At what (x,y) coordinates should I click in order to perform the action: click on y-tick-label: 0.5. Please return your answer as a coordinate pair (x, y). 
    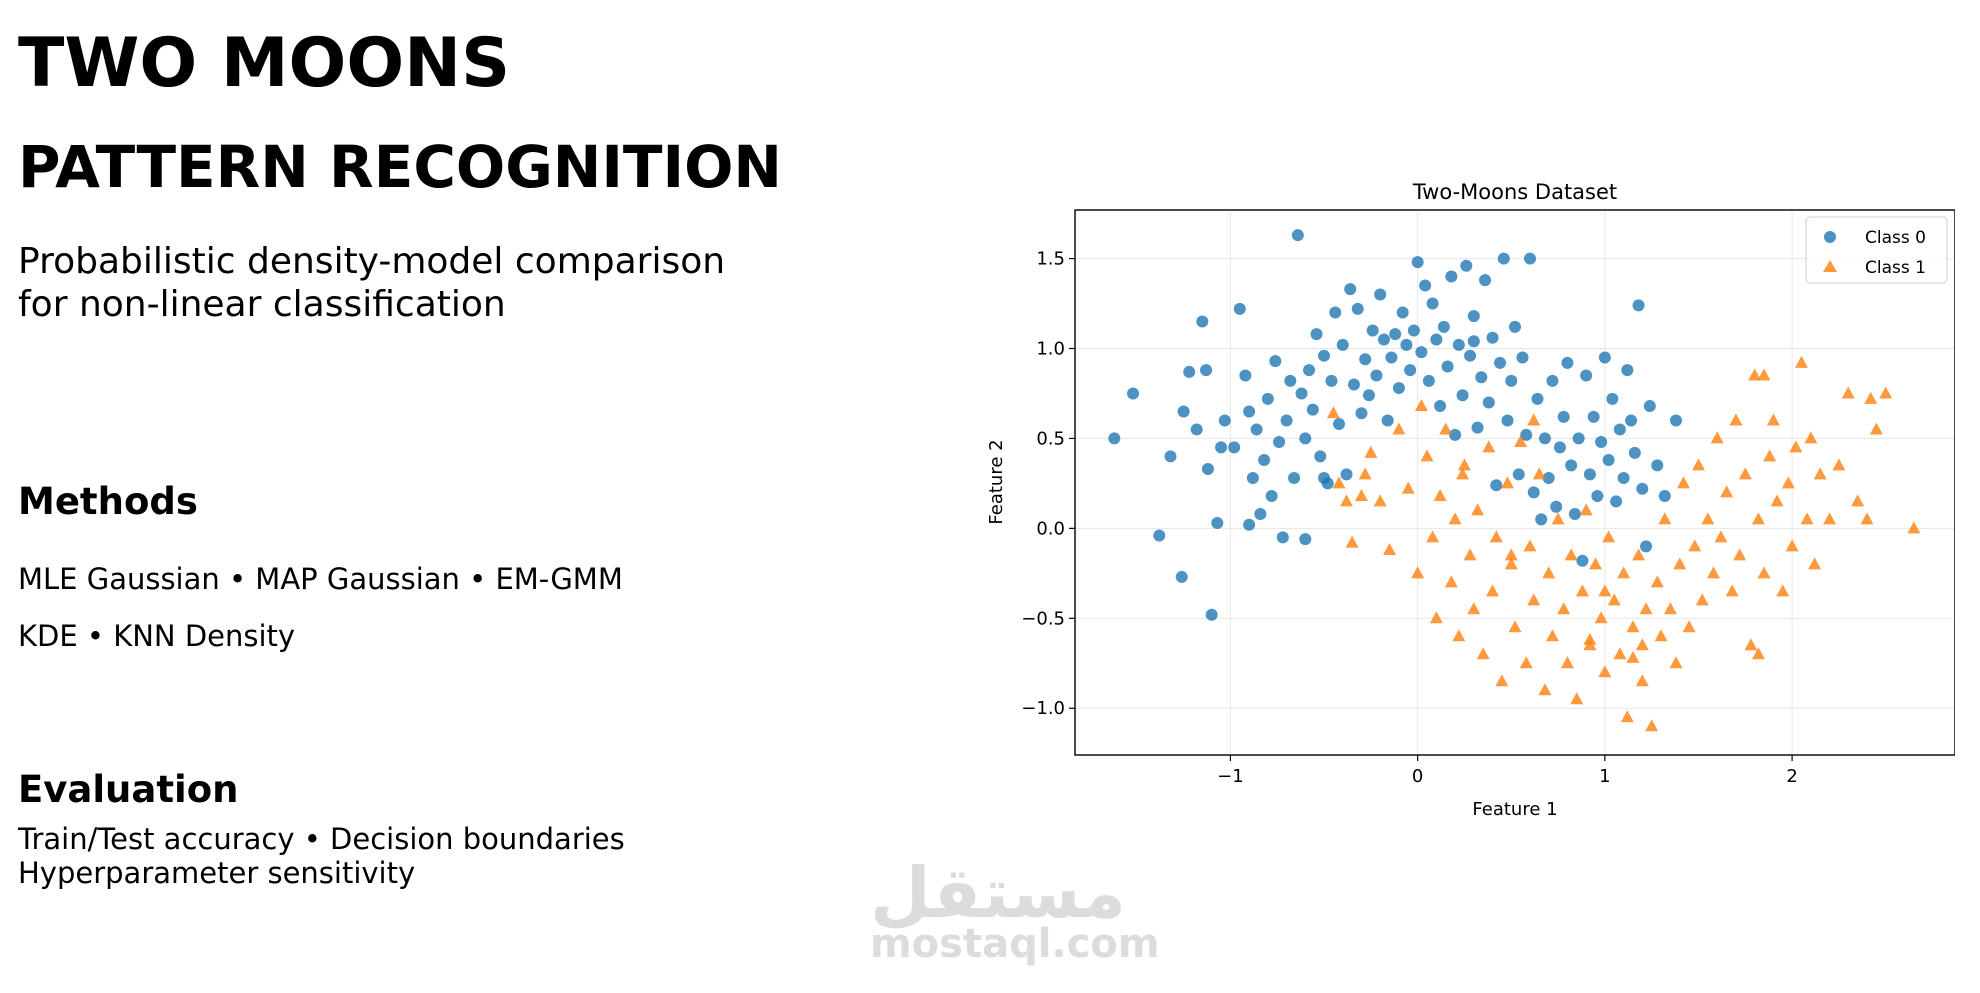
    Looking at the image, I should click on (1050, 438).